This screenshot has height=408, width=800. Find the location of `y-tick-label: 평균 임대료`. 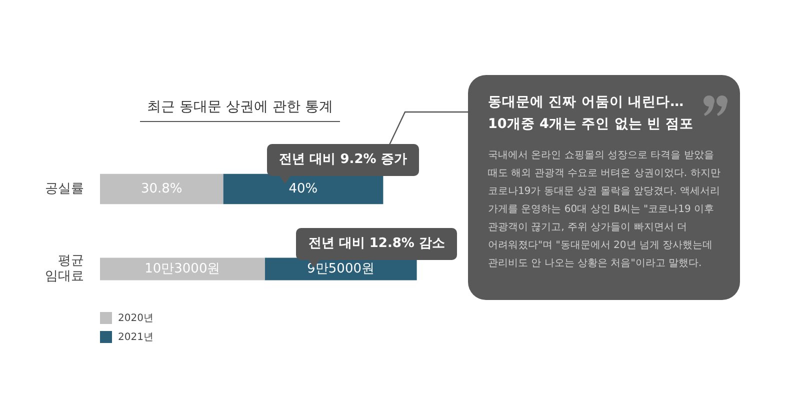

y-tick-label: 평균 임대료 is located at coordinates (64, 269).